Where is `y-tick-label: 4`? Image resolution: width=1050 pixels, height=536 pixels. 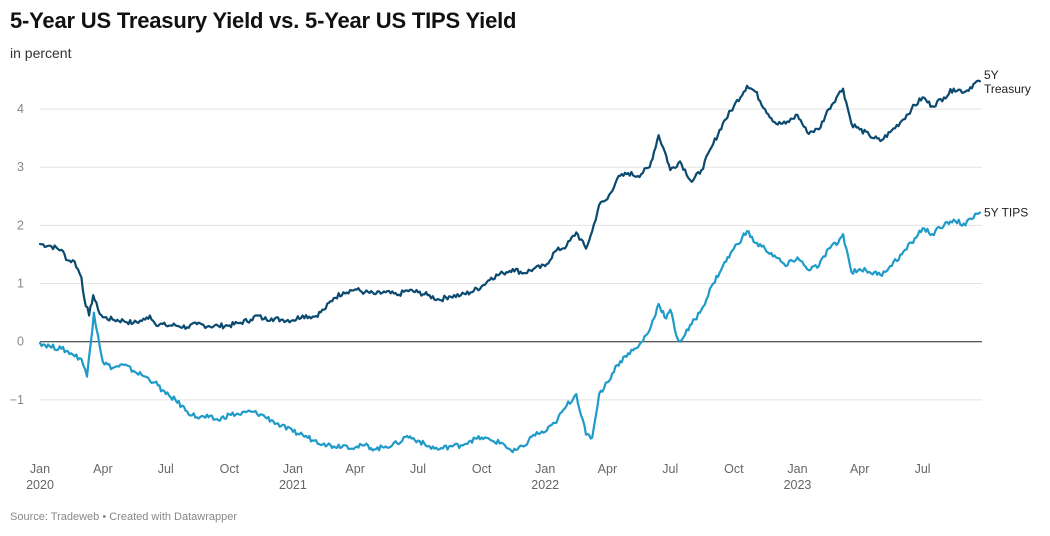
y-tick-label: 4 is located at coordinates (20, 109).